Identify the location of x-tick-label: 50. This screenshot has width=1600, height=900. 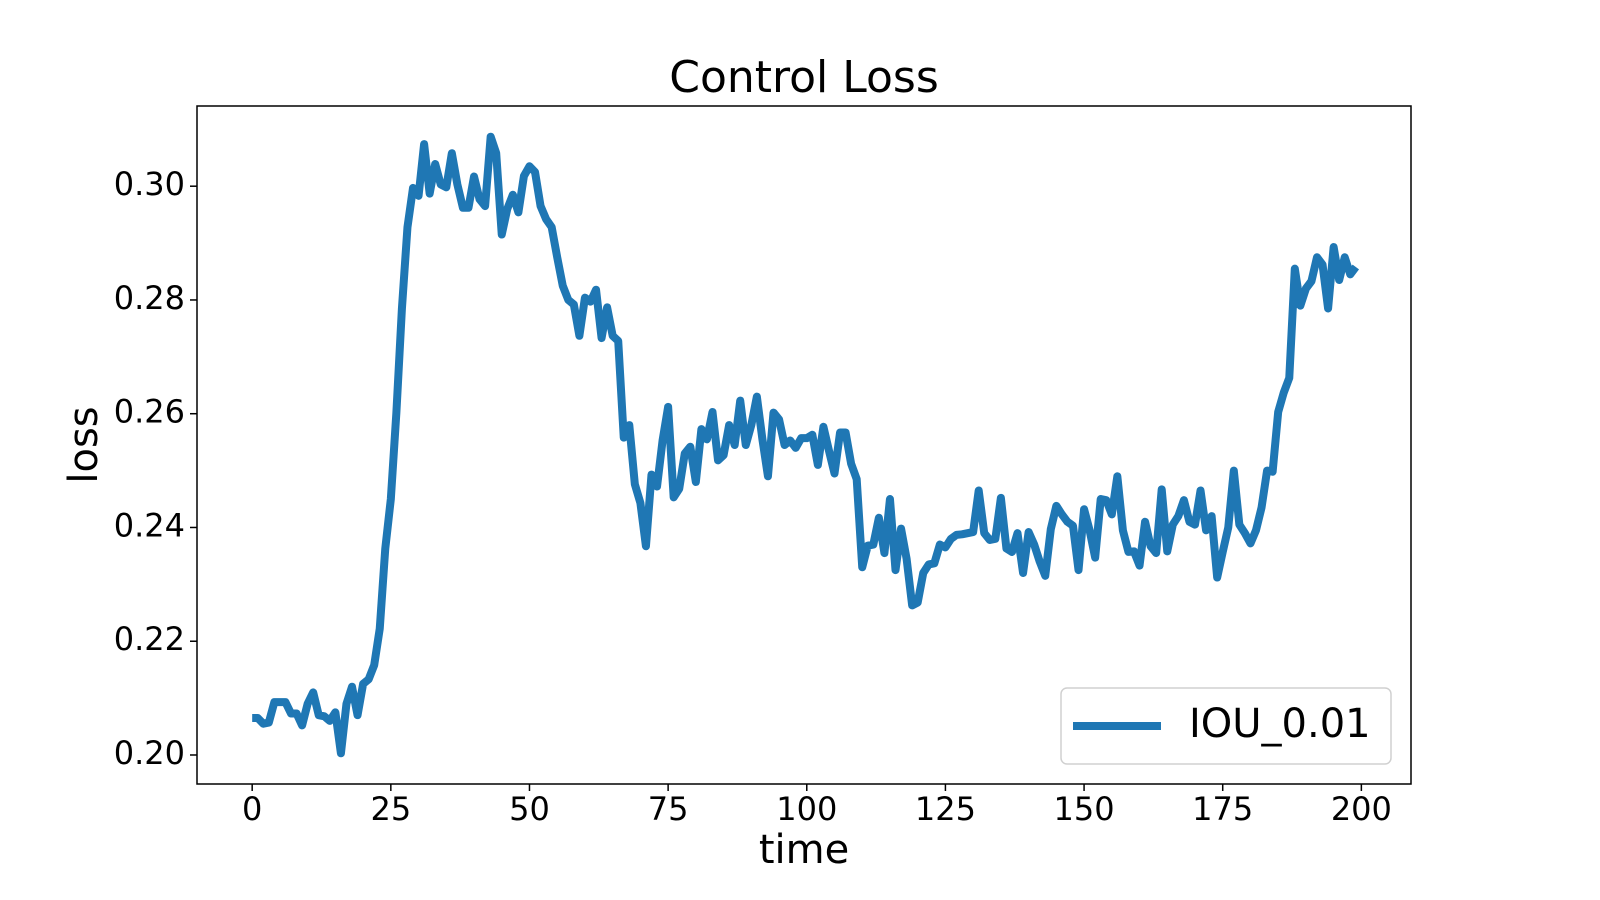
(529, 809).